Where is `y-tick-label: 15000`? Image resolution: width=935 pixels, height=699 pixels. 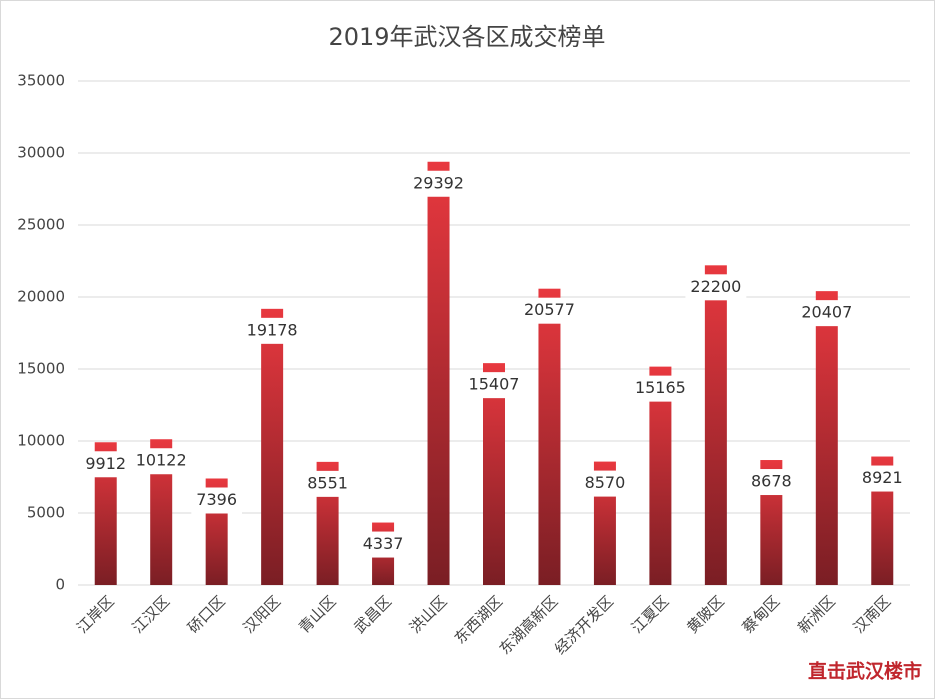
y-tick-label: 15000 is located at coordinates (41, 369).